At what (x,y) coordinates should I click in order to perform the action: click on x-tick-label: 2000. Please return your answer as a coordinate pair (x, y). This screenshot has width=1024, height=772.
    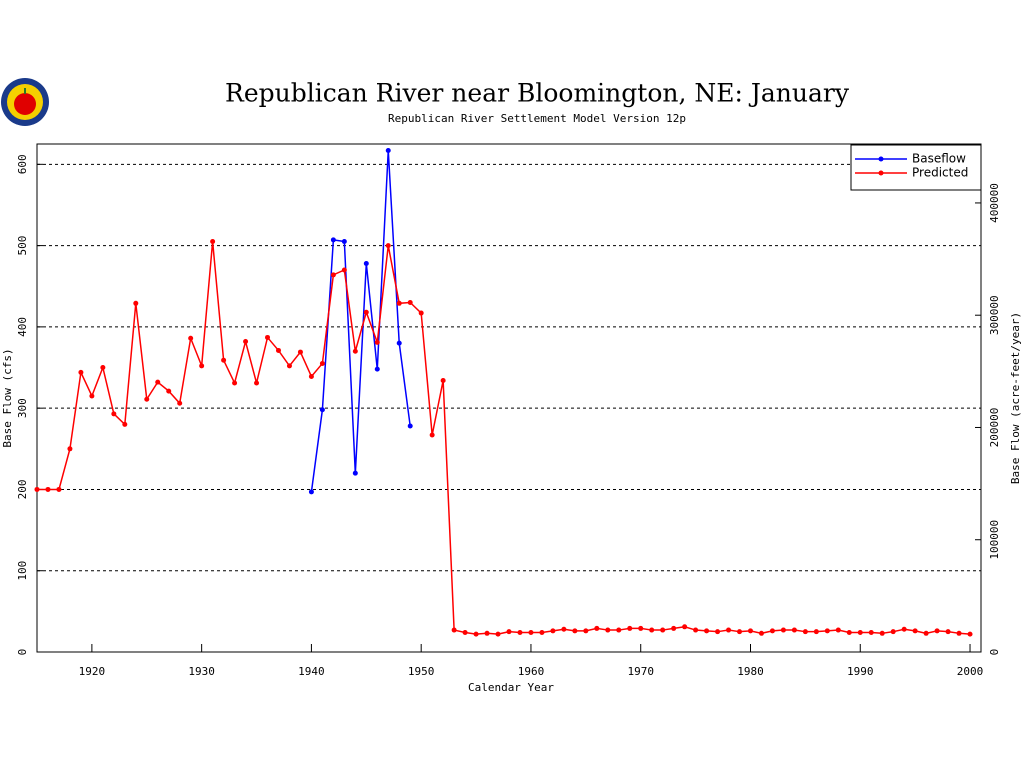
    Looking at the image, I should click on (970, 671).